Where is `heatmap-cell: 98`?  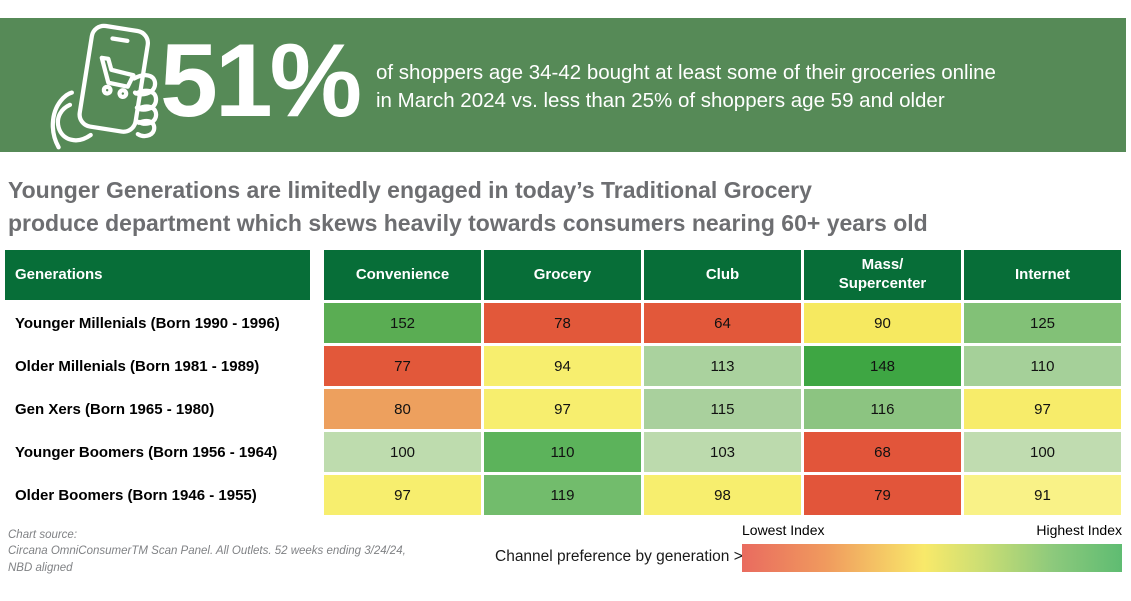 heatmap-cell: 98 is located at coordinates (722, 495).